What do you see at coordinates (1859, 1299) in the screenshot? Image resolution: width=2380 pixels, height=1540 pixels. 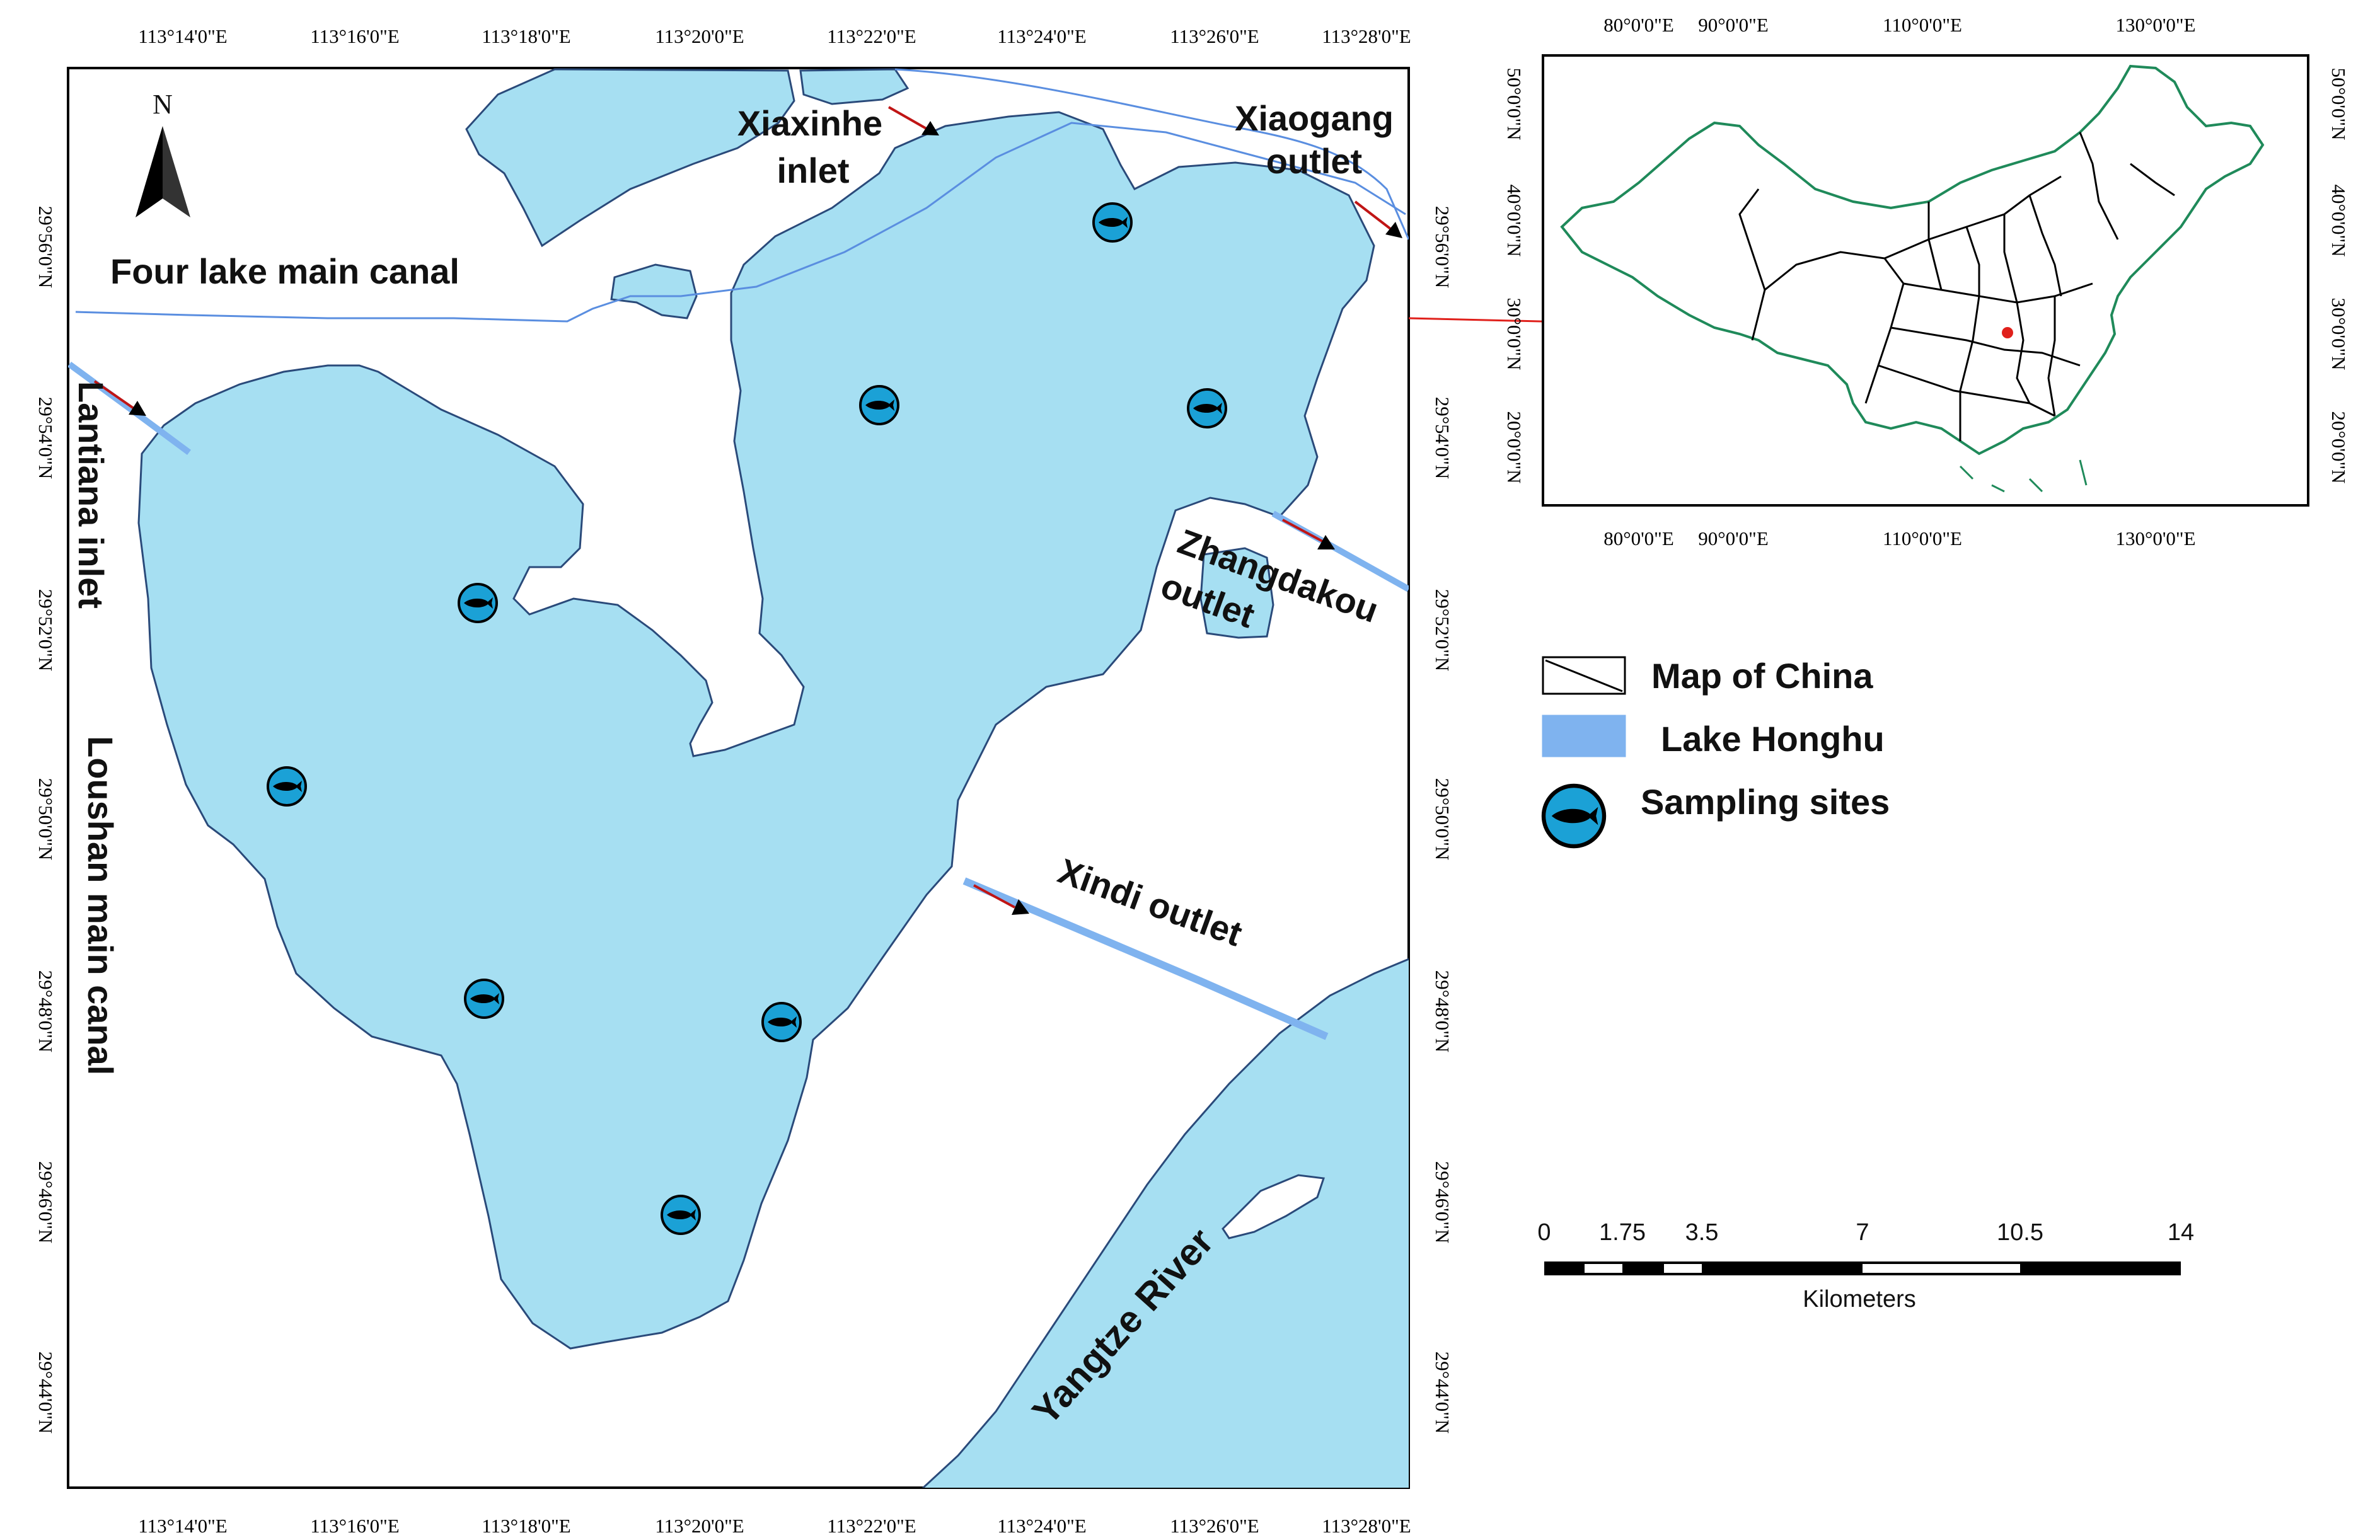 I see `scale-unit: Kilometers` at bounding box center [1859, 1299].